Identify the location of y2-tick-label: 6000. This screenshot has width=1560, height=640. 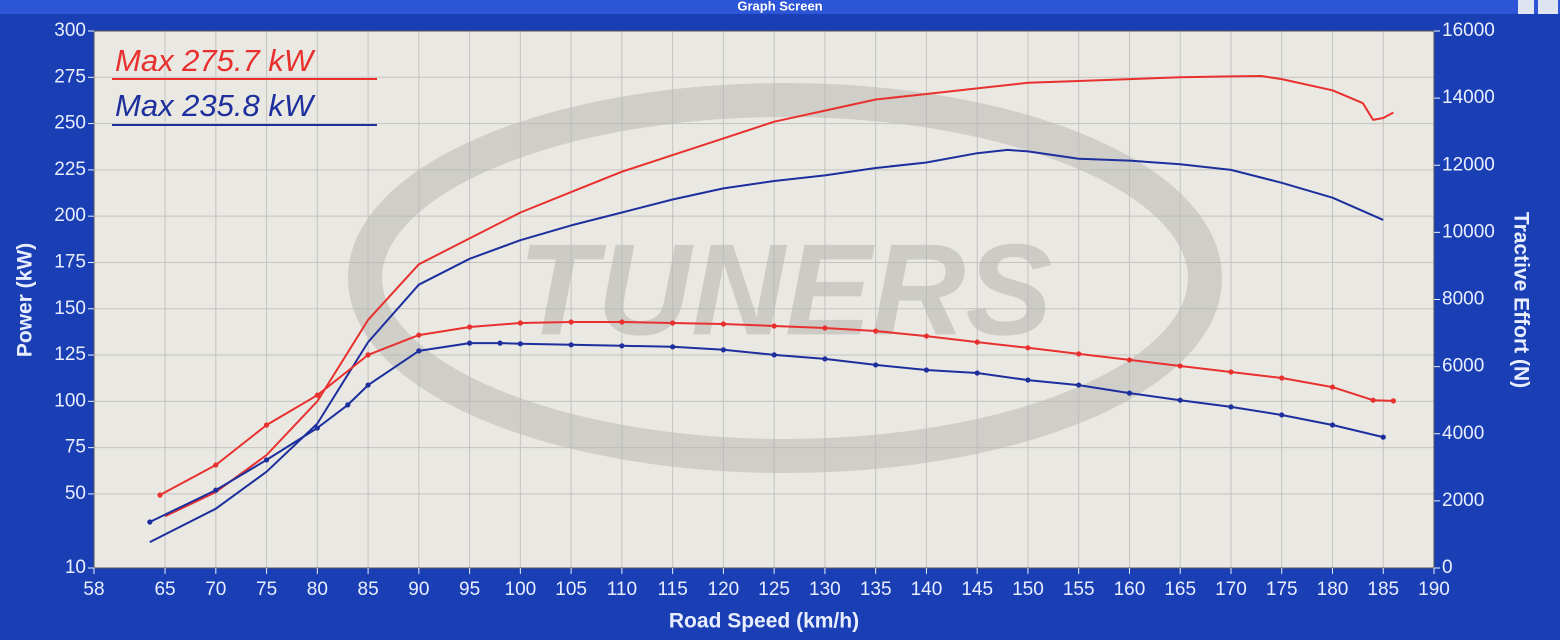
(1463, 366).